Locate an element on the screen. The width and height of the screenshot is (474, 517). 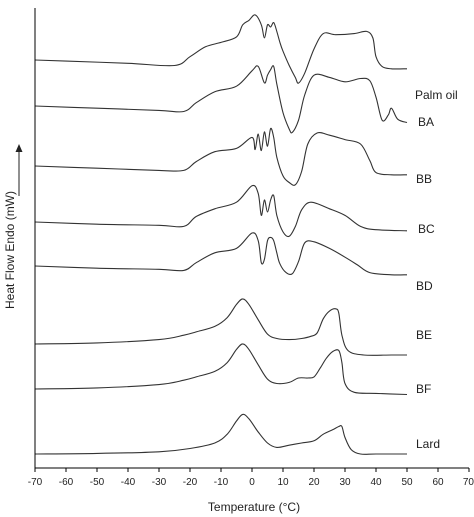
x-tick-label: 10 is located at coordinates (283, 482).